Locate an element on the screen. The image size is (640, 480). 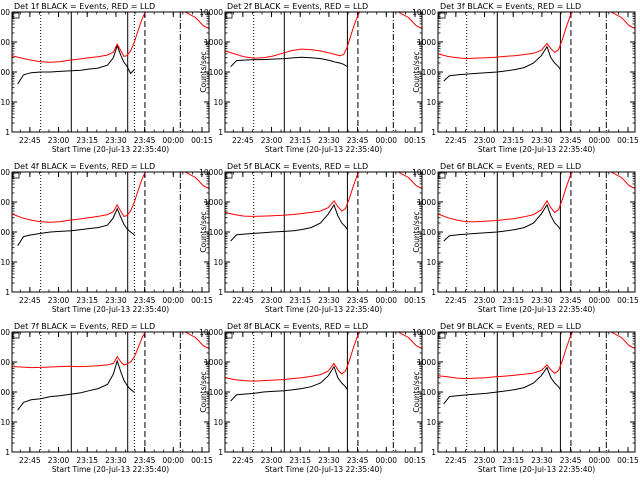
panel-title: Det 4f BLACK = Events, RED = LLD is located at coordinates (84, 166).